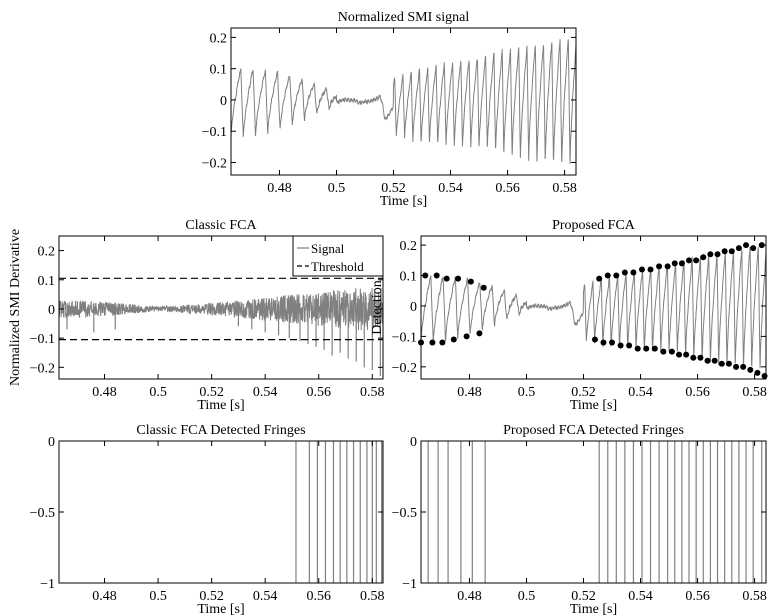  Describe the element at coordinates (377, 307) in the screenshot. I see `y-axis-label: Detection` at that location.